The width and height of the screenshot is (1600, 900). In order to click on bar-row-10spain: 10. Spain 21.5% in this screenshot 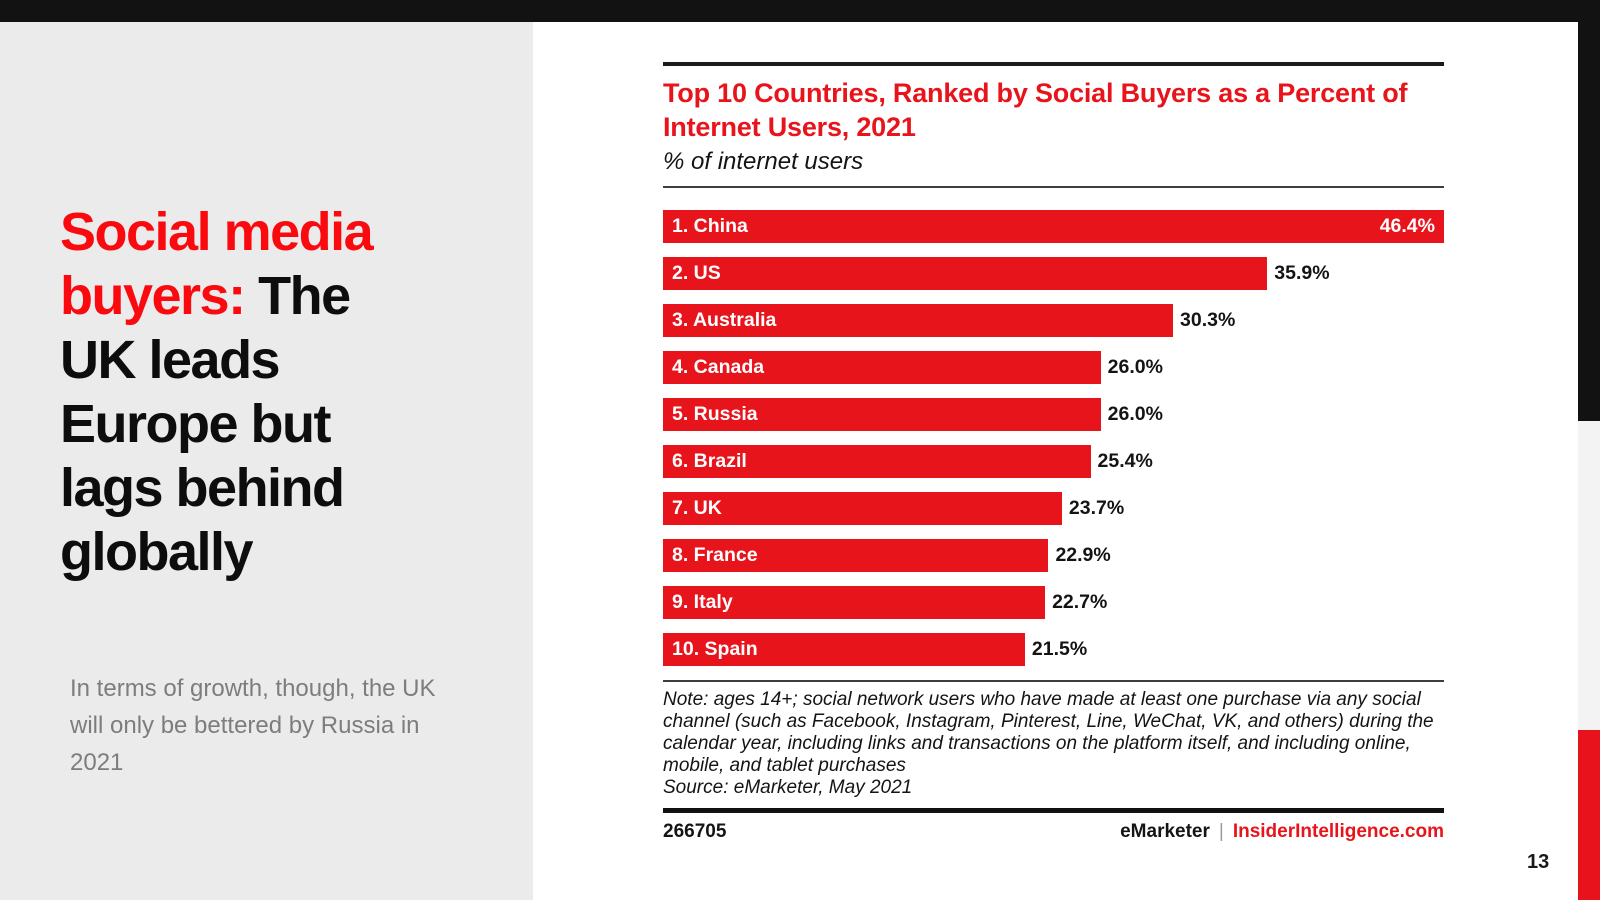, I will do `click(1053, 649)`.